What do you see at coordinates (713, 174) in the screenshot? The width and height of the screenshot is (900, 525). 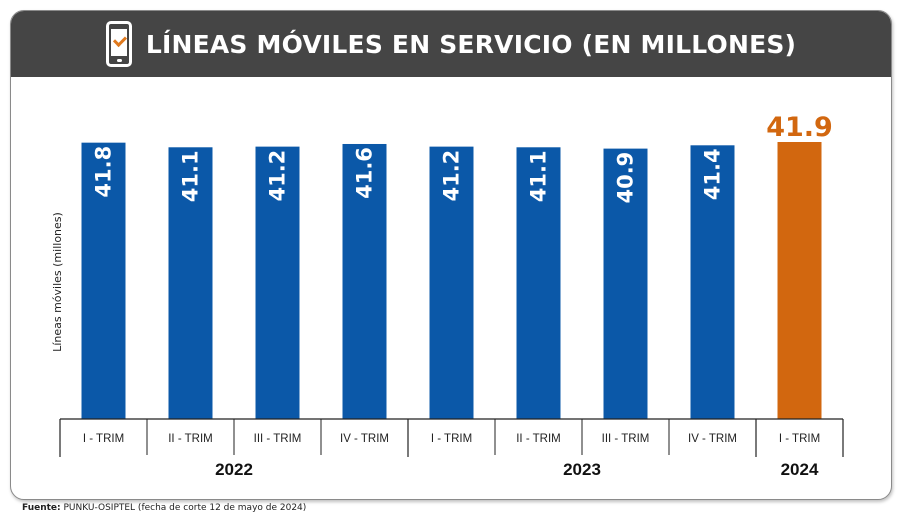 I see `bar-value-label: 41.4` at bounding box center [713, 174].